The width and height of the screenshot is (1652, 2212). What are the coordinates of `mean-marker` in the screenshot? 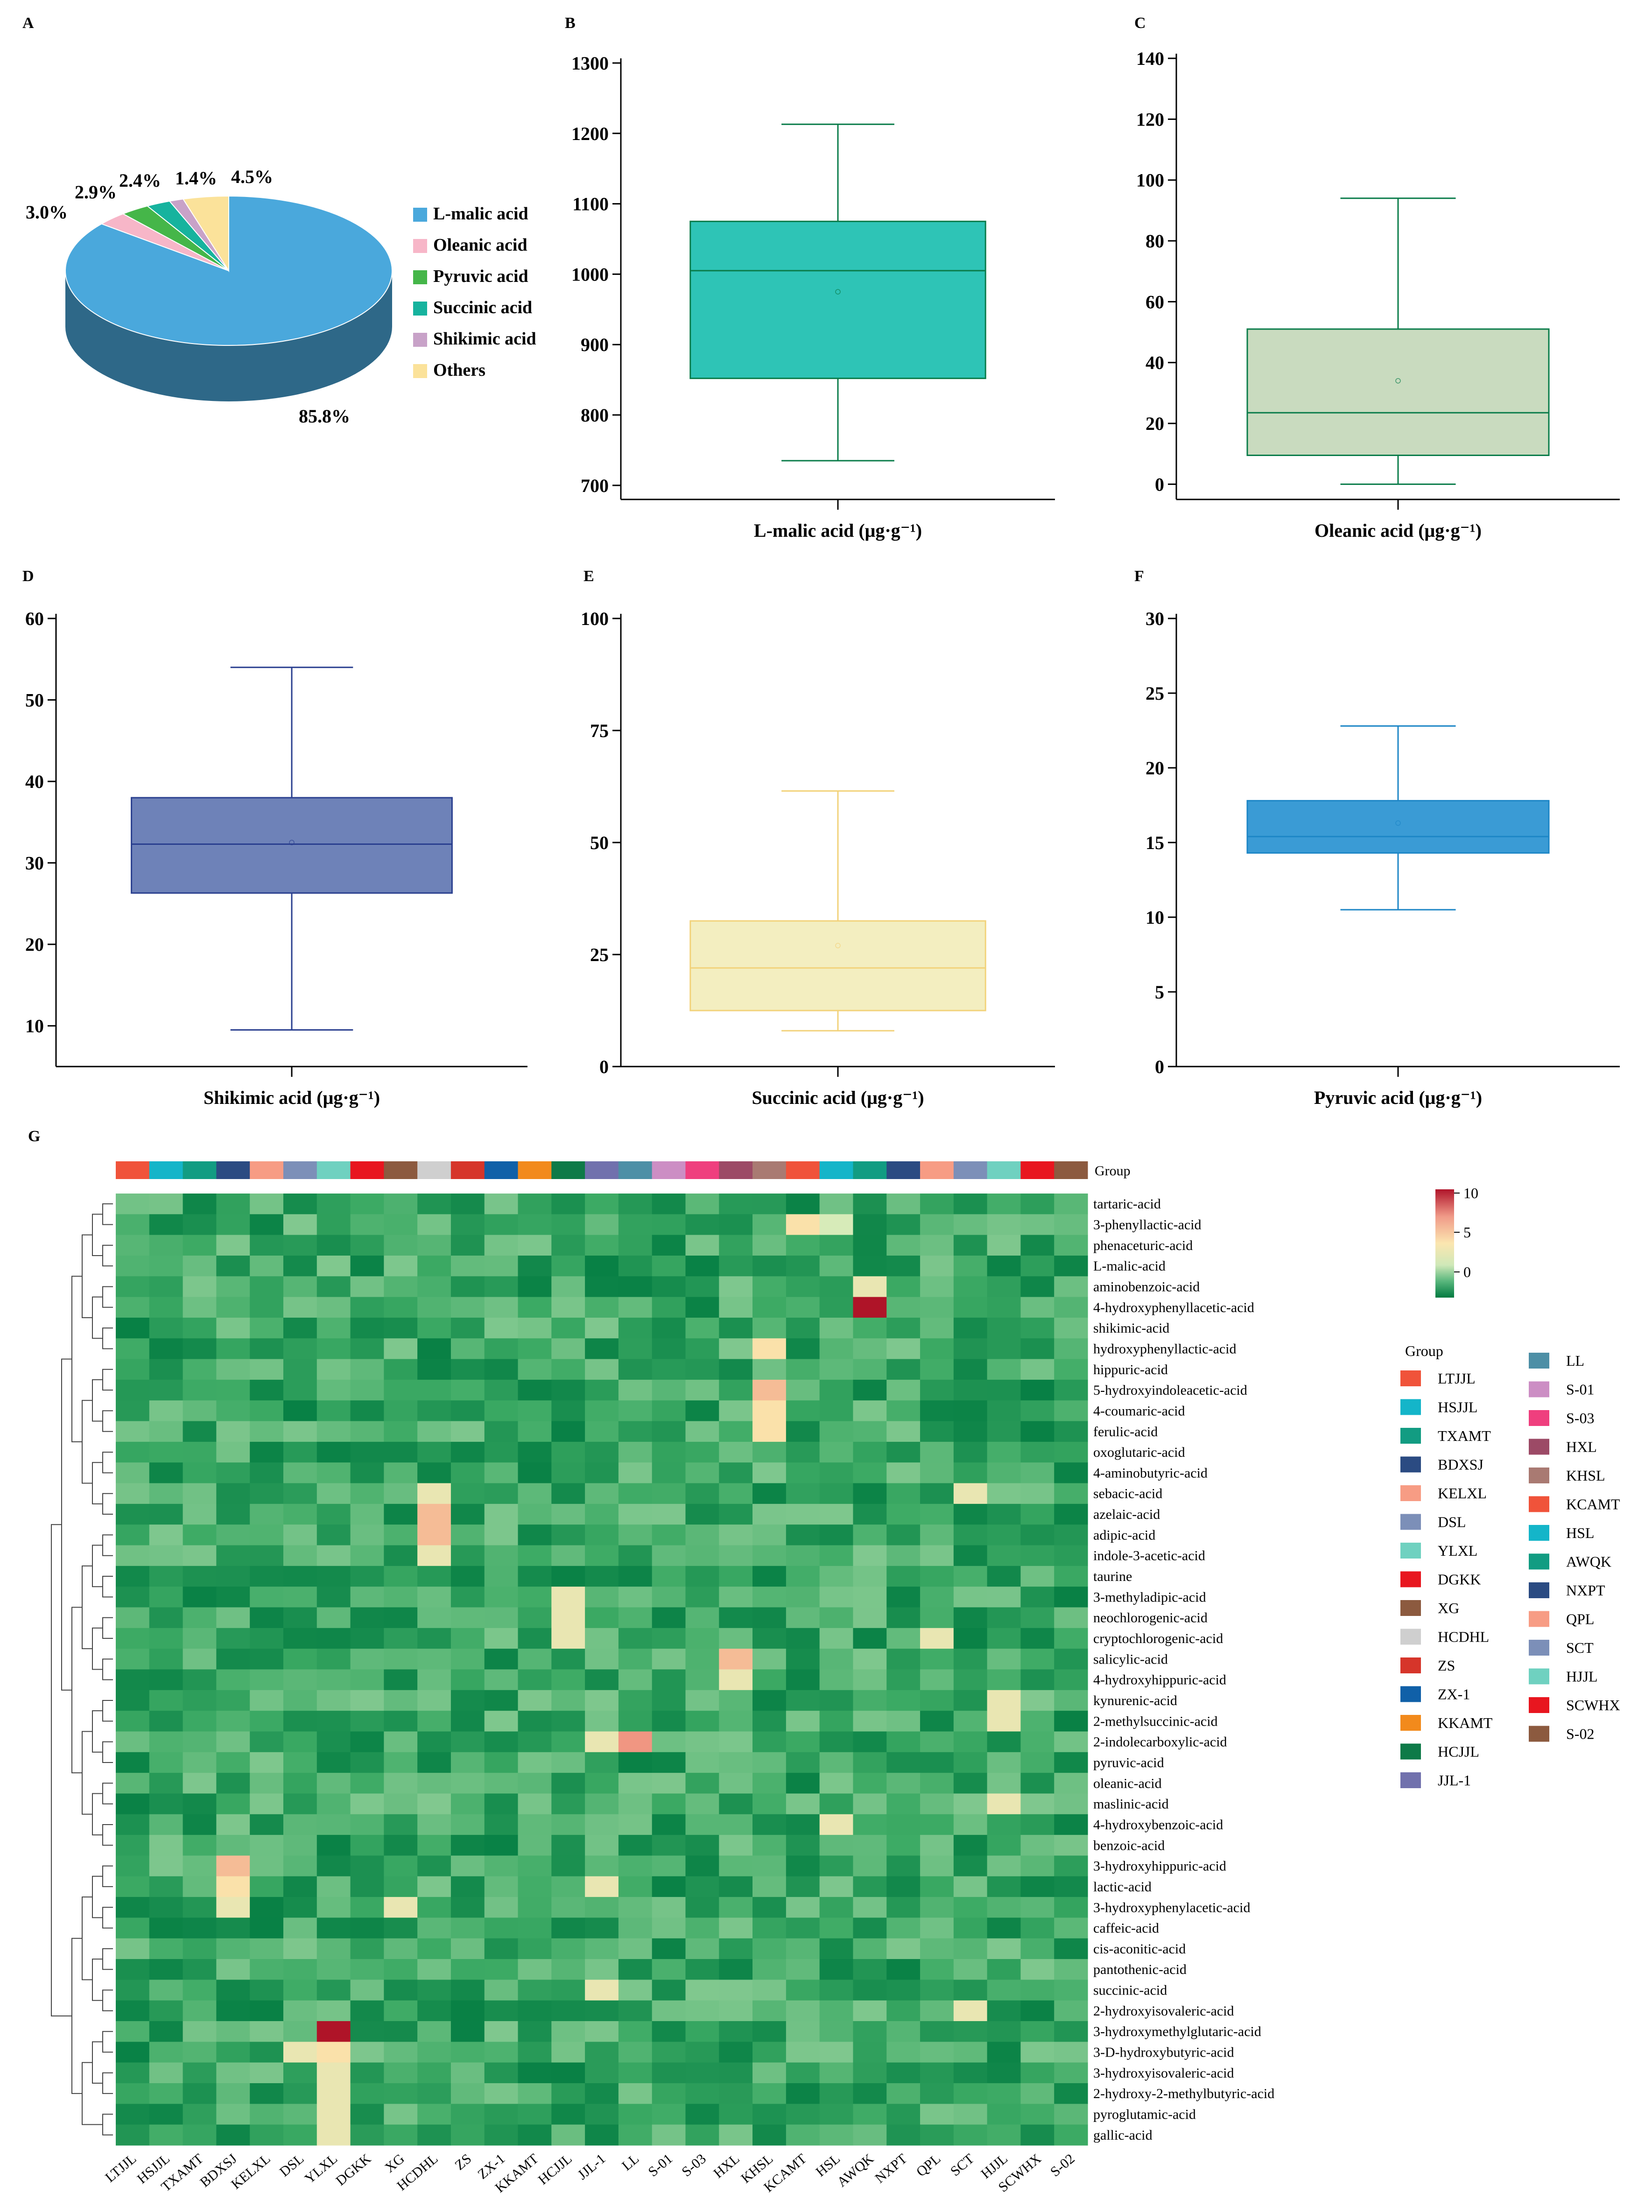 It's located at (1398, 381).